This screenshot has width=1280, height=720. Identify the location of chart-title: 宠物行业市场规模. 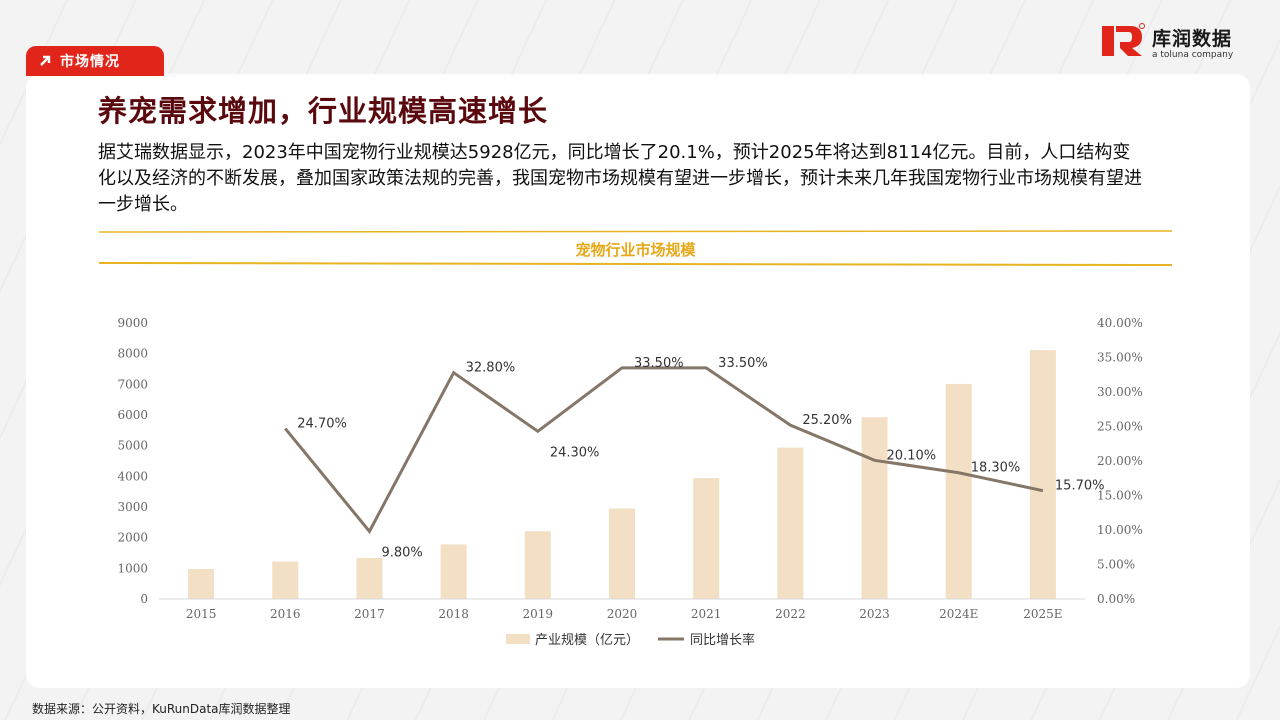
(635, 250).